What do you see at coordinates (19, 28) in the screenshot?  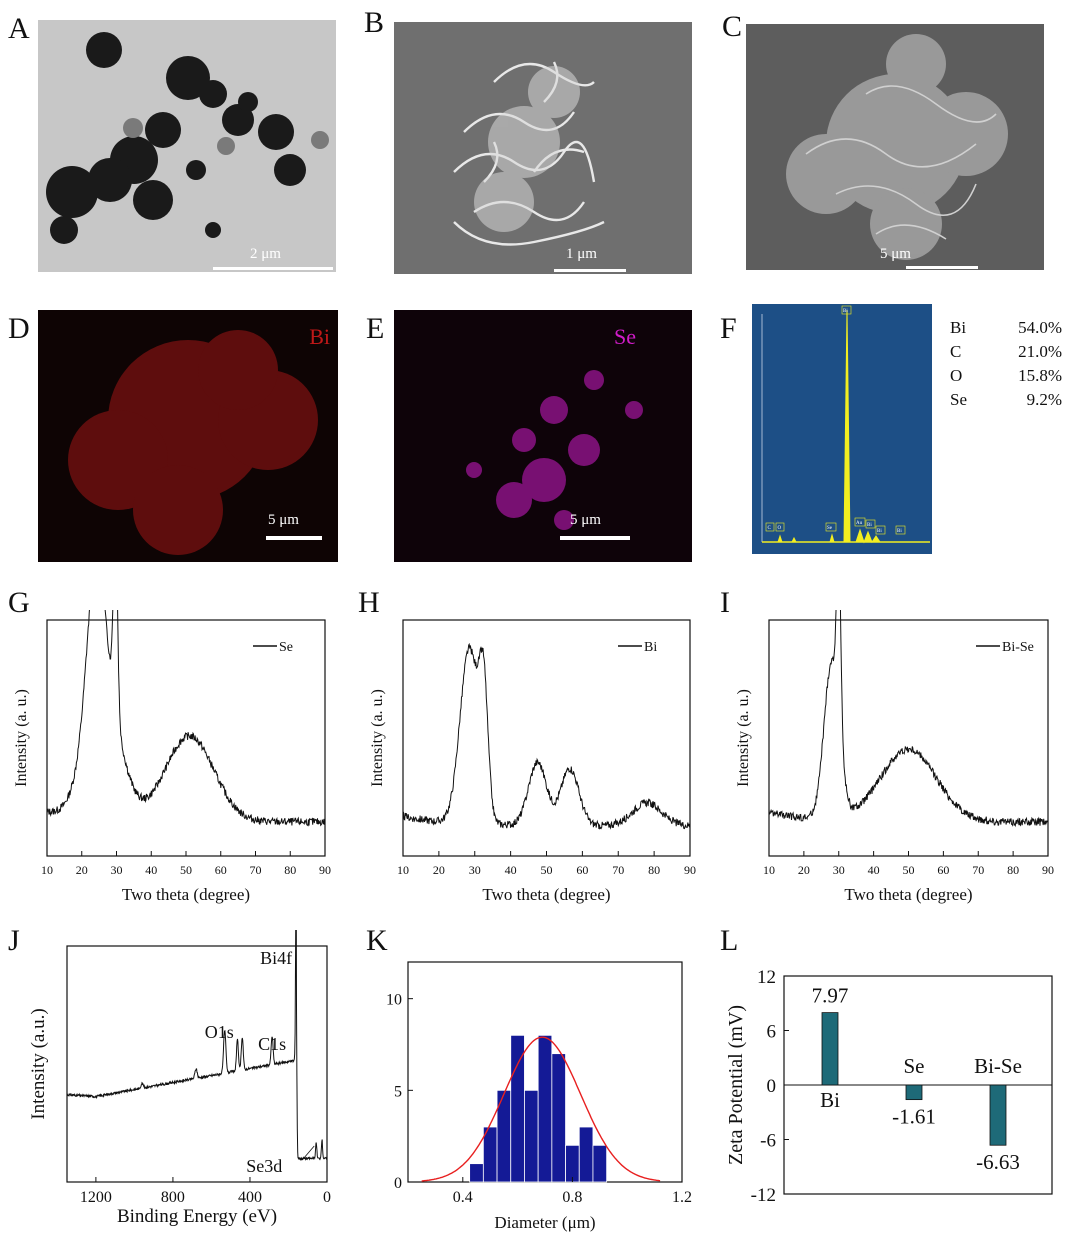 I see `panel-label-a: A` at bounding box center [19, 28].